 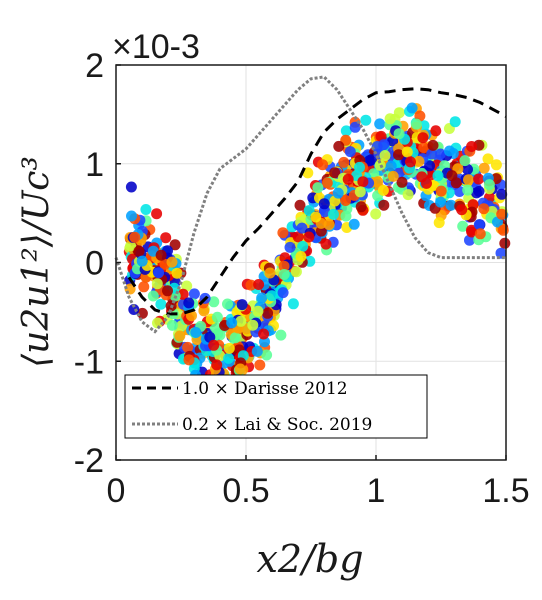 What do you see at coordinates (94, 165) in the screenshot?
I see `y-tick-label: 1` at bounding box center [94, 165].